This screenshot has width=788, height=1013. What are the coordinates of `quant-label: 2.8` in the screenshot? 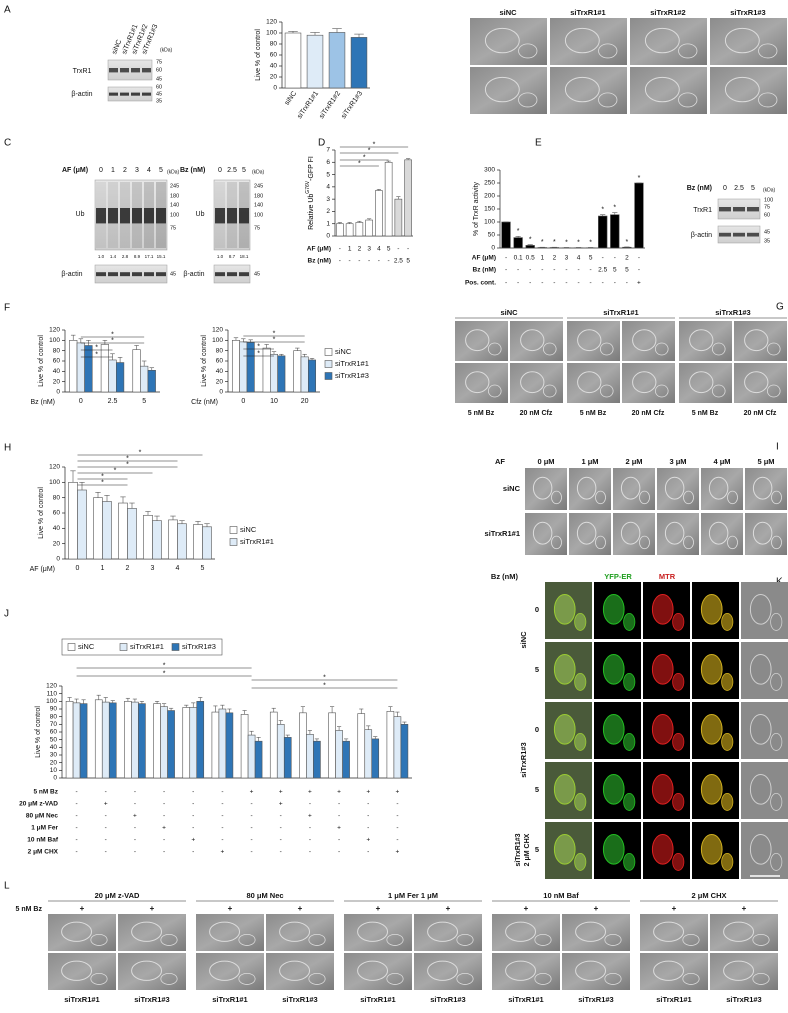 It's located at (125, 256).